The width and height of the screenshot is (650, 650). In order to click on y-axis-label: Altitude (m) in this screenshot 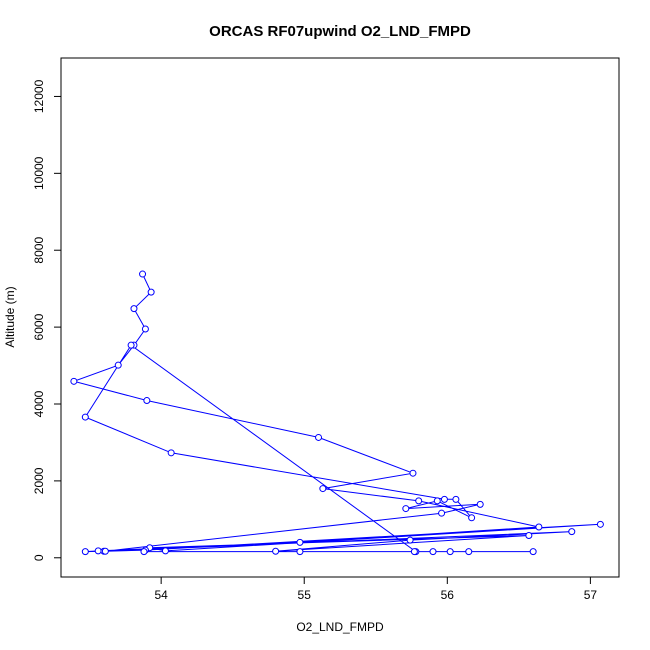, I will do `click(10, 316)`.